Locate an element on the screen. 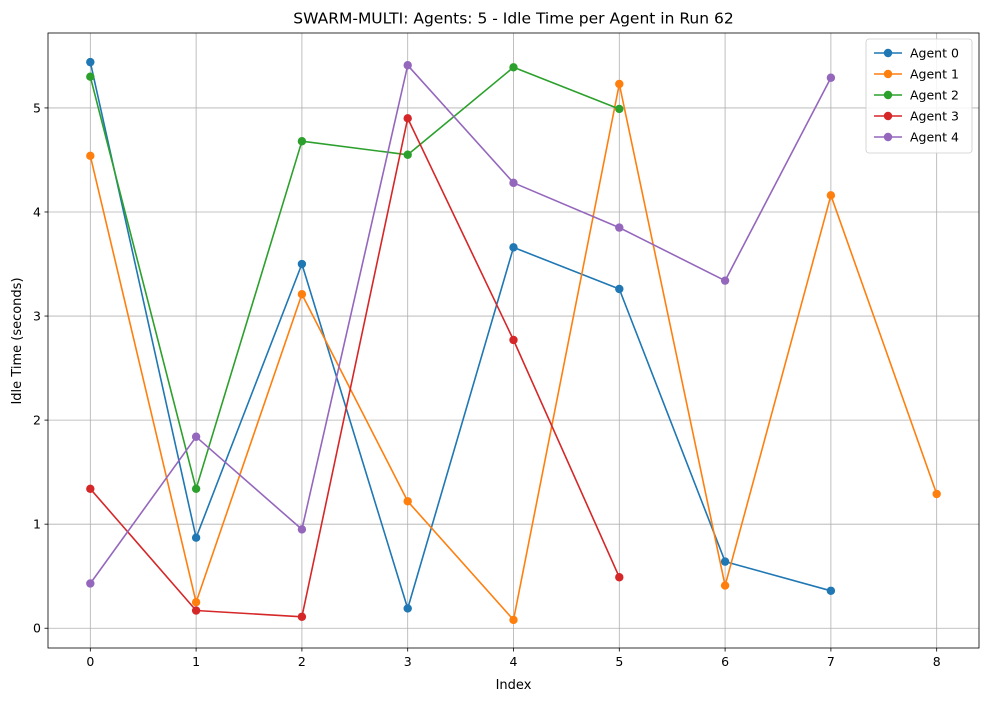  legend-entry-agent-2: Agent 2 is located at coordinates (916, 95).